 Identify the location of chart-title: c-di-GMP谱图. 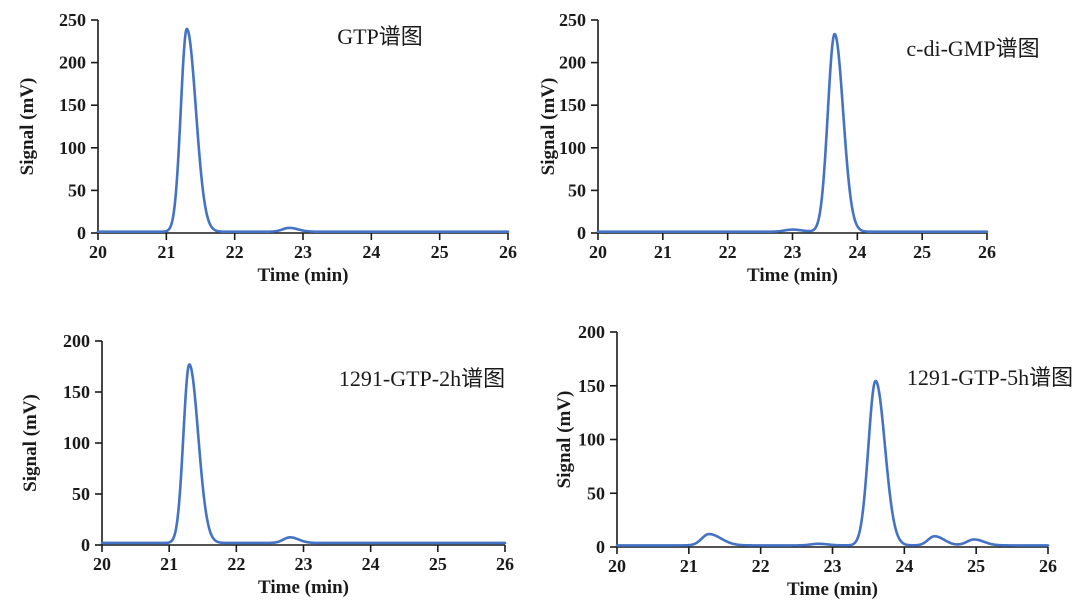
(972, 48).